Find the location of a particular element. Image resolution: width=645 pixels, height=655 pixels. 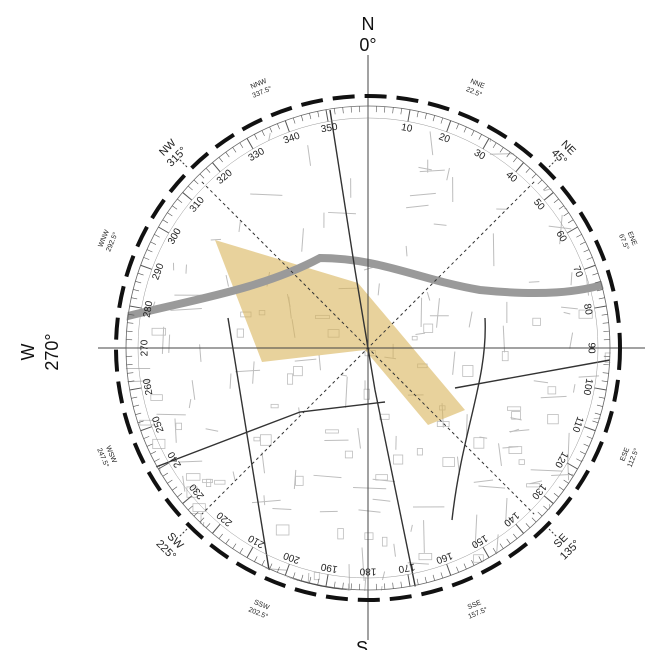

scale-label: 90 is located at coordinates (590, 348).